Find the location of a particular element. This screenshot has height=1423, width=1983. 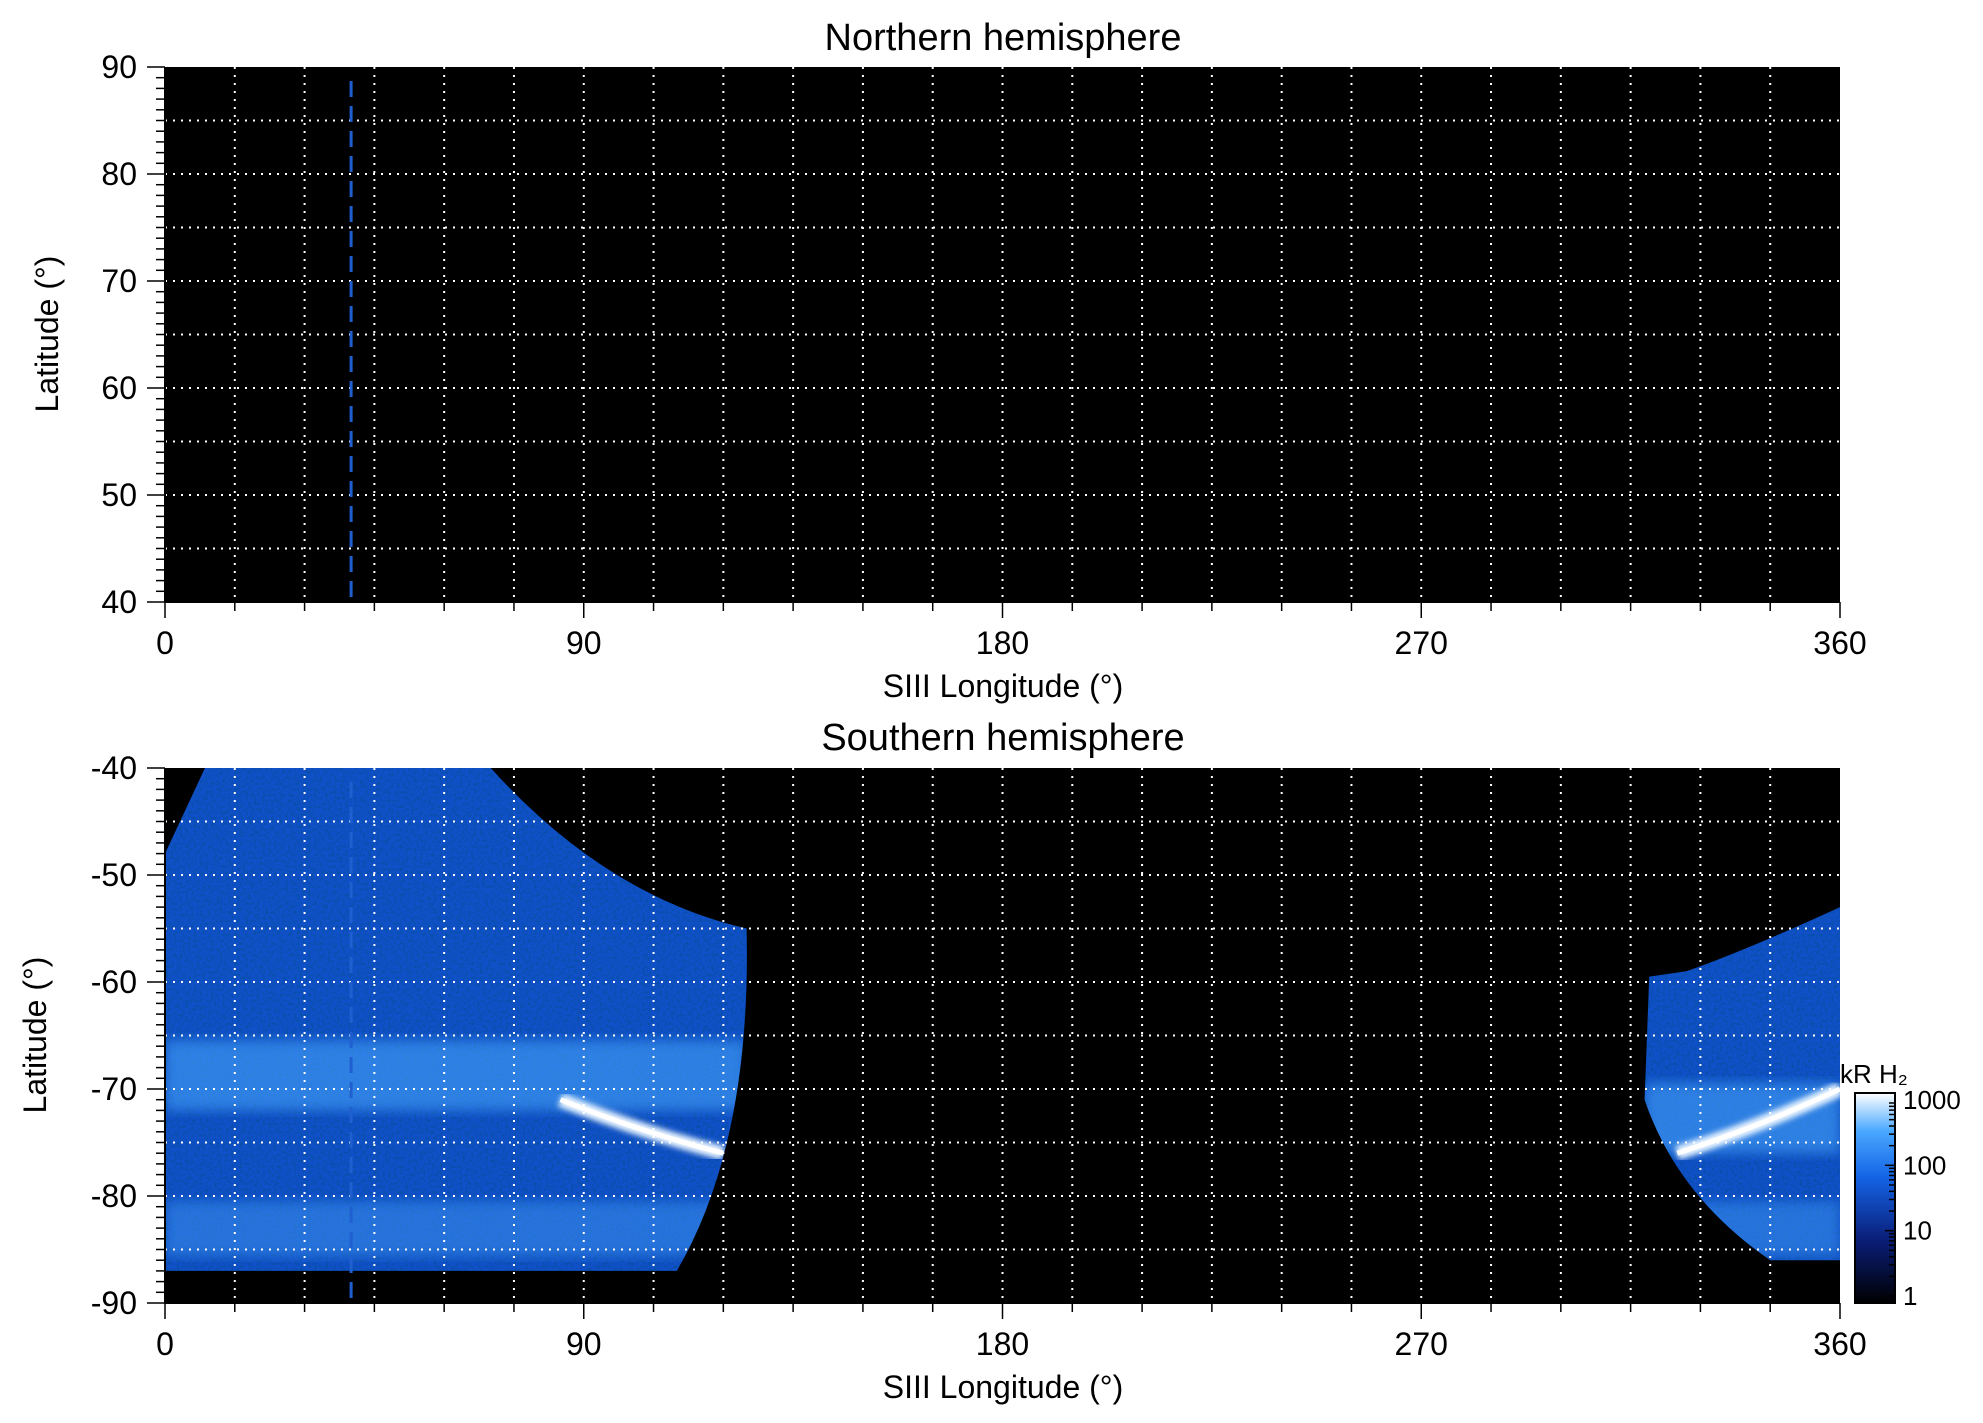

colorbar-gradient is located at coordinates (1875, 1198).